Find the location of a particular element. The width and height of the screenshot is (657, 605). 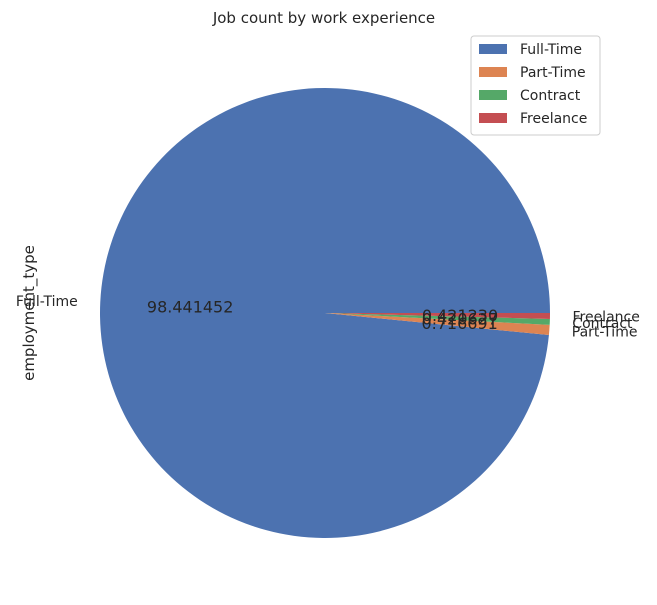

legend-swatch-contract is located at coordinates (493, 95).